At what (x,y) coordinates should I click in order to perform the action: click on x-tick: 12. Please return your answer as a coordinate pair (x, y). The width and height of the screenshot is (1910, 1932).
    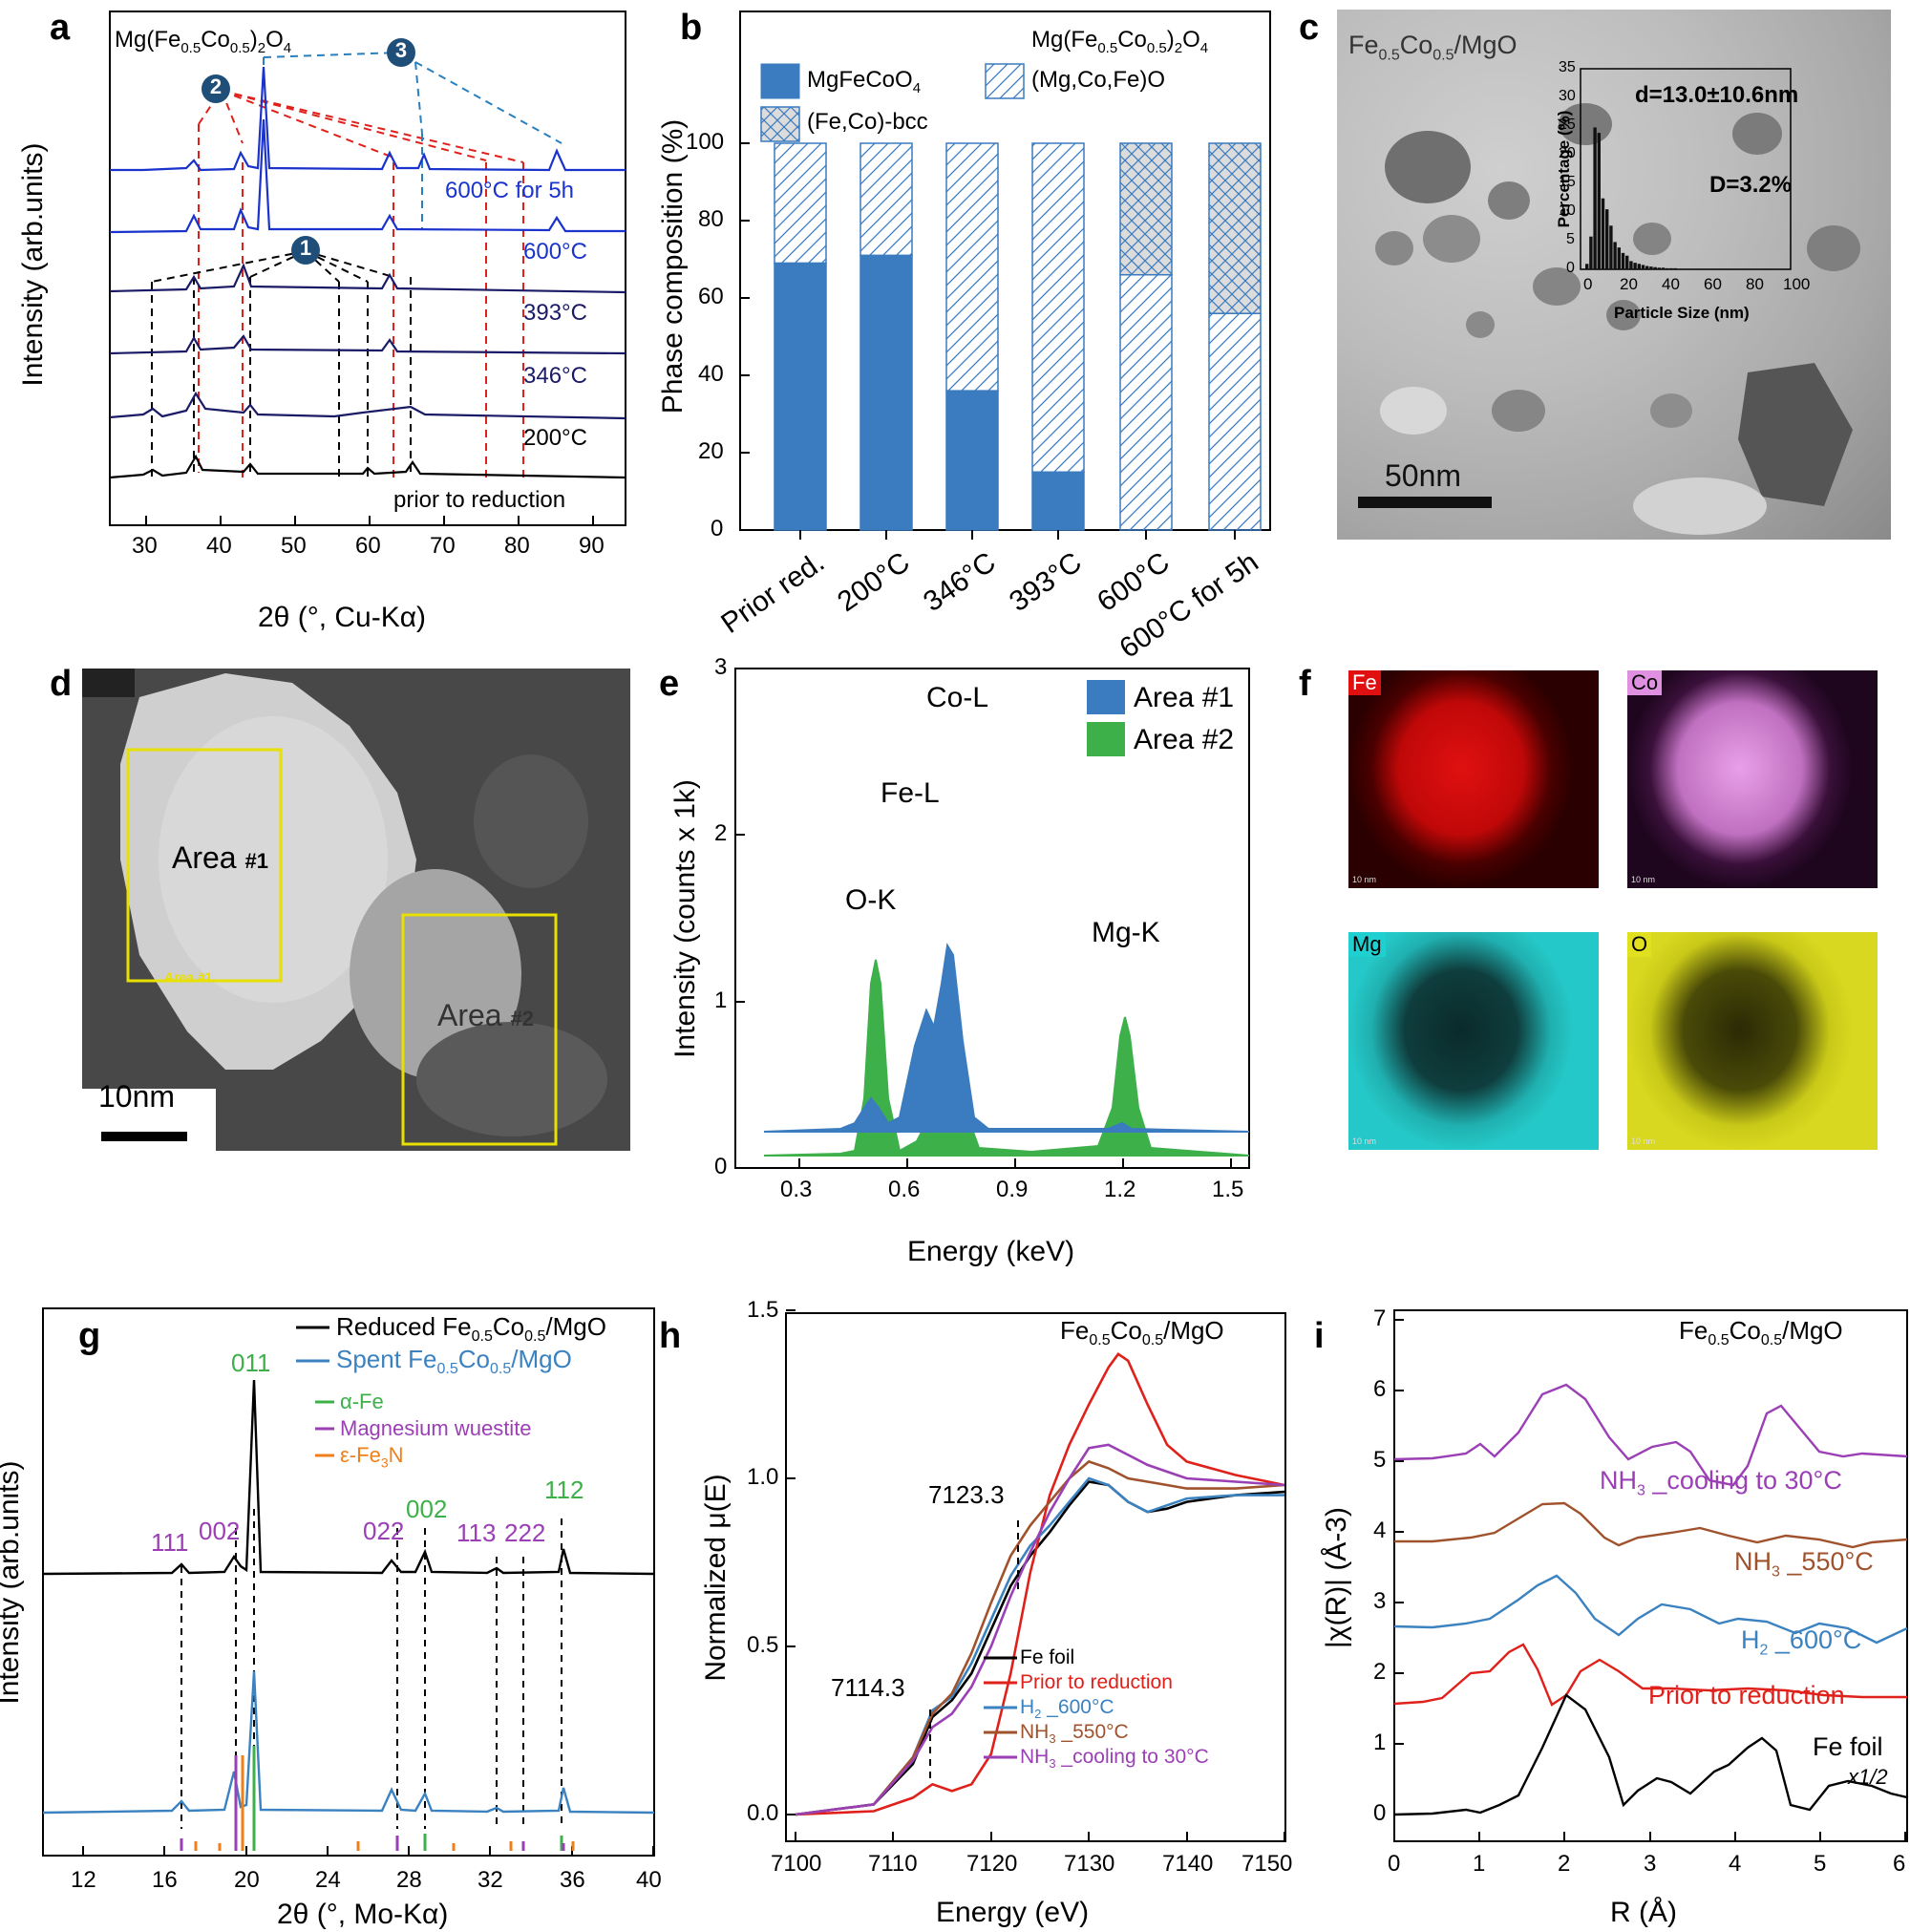
    Looking at the image, I should click on (83, 1880).